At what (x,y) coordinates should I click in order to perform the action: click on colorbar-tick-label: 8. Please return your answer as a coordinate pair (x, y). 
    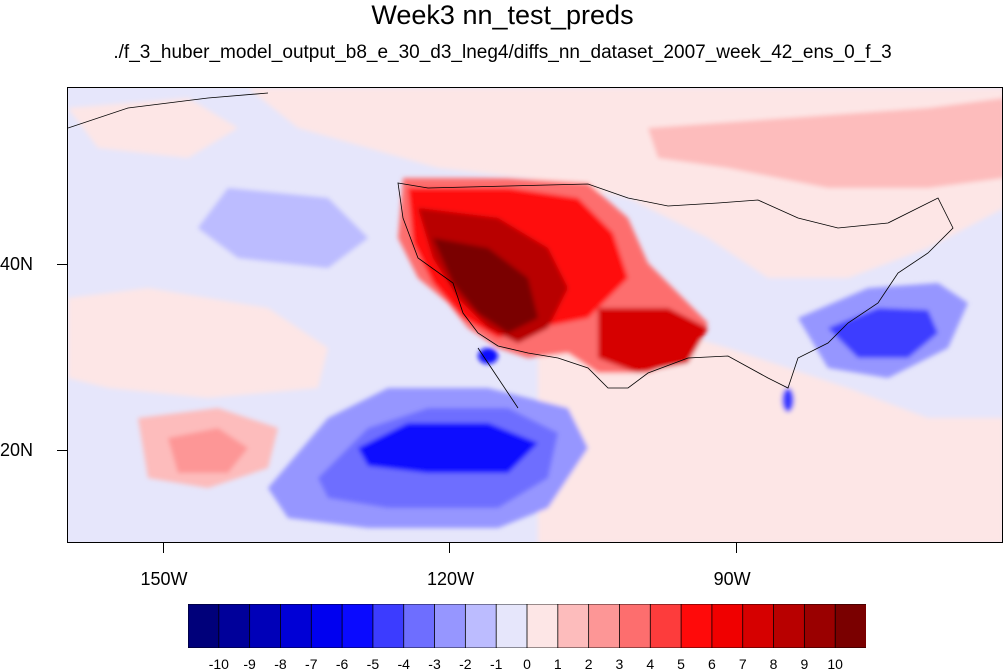
    Looking at the image, I should click on (773, 664).